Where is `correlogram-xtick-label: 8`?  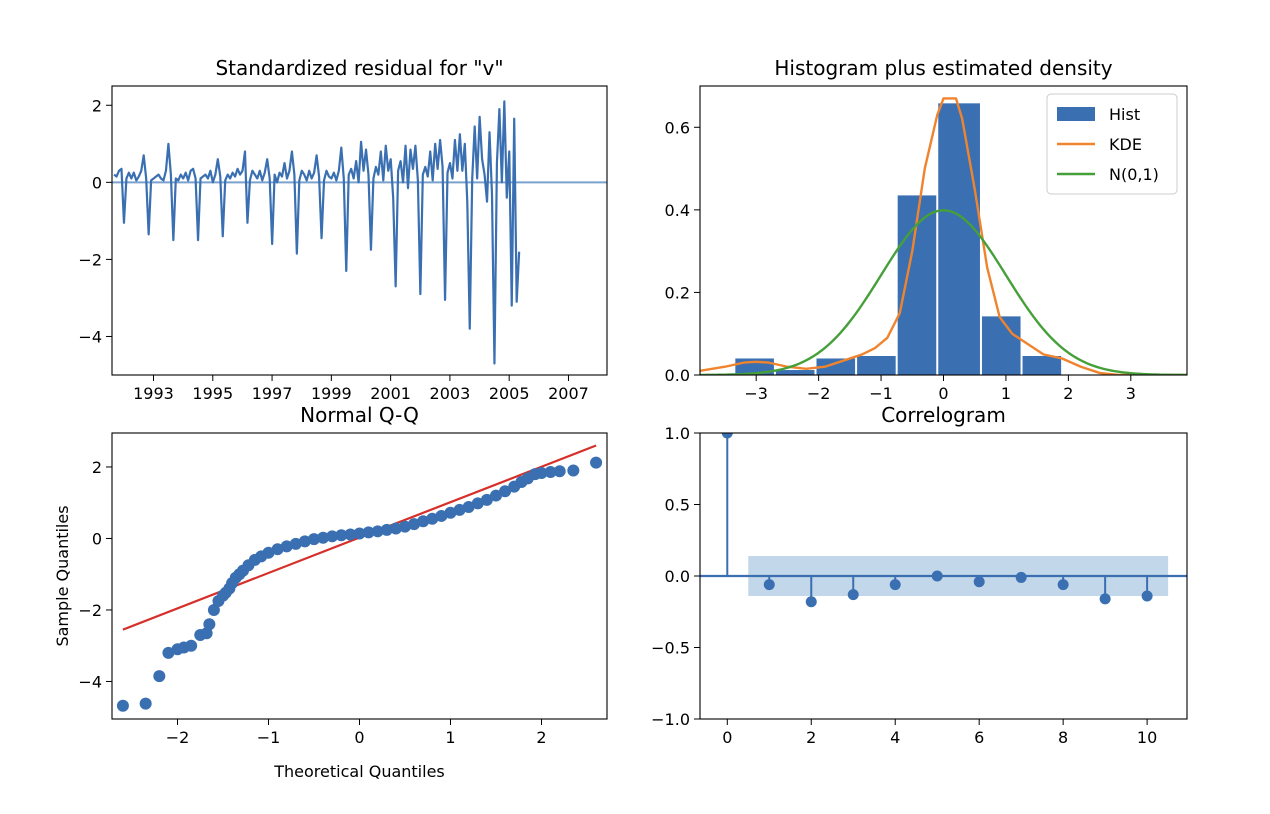 correlogram-xtick-label: 8 is located at coordinates (1063, 737).